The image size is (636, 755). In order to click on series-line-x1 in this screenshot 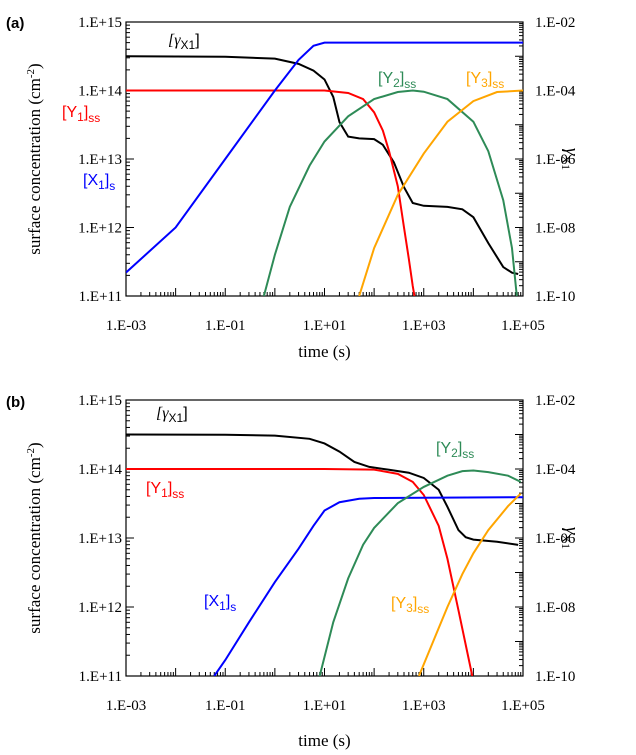, I will do `click(368, 586)`.